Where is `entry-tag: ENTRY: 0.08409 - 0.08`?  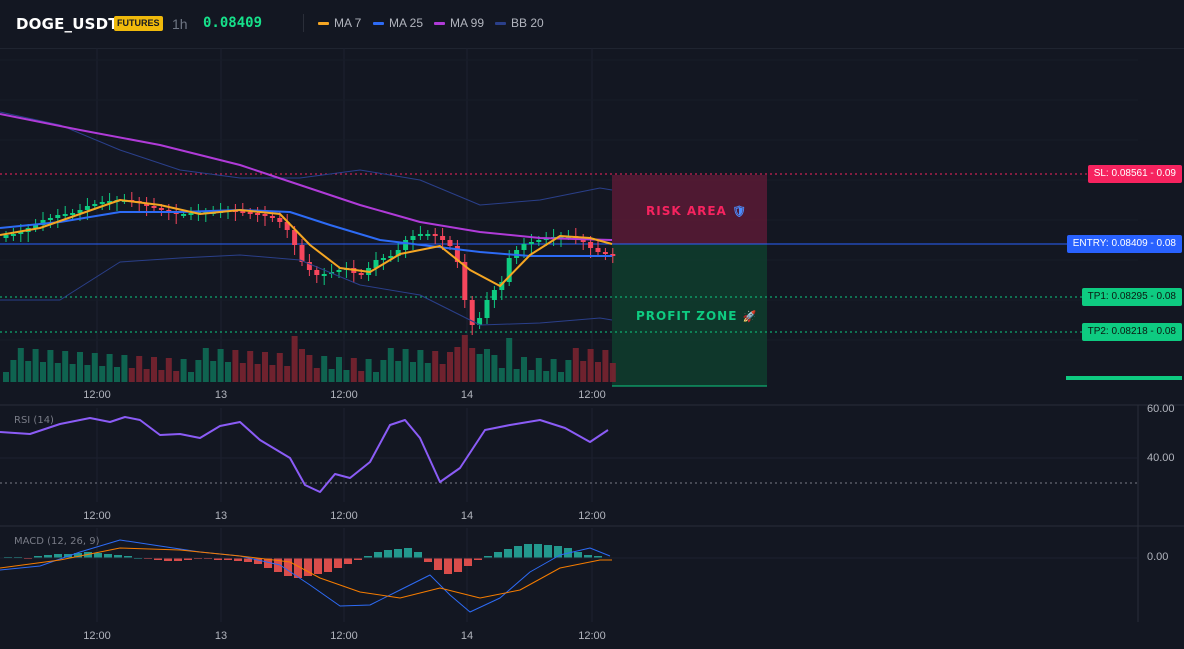
entry-tag: ENTRY: 0.08409 - 0.08 is located at coordinates (1124, 244).